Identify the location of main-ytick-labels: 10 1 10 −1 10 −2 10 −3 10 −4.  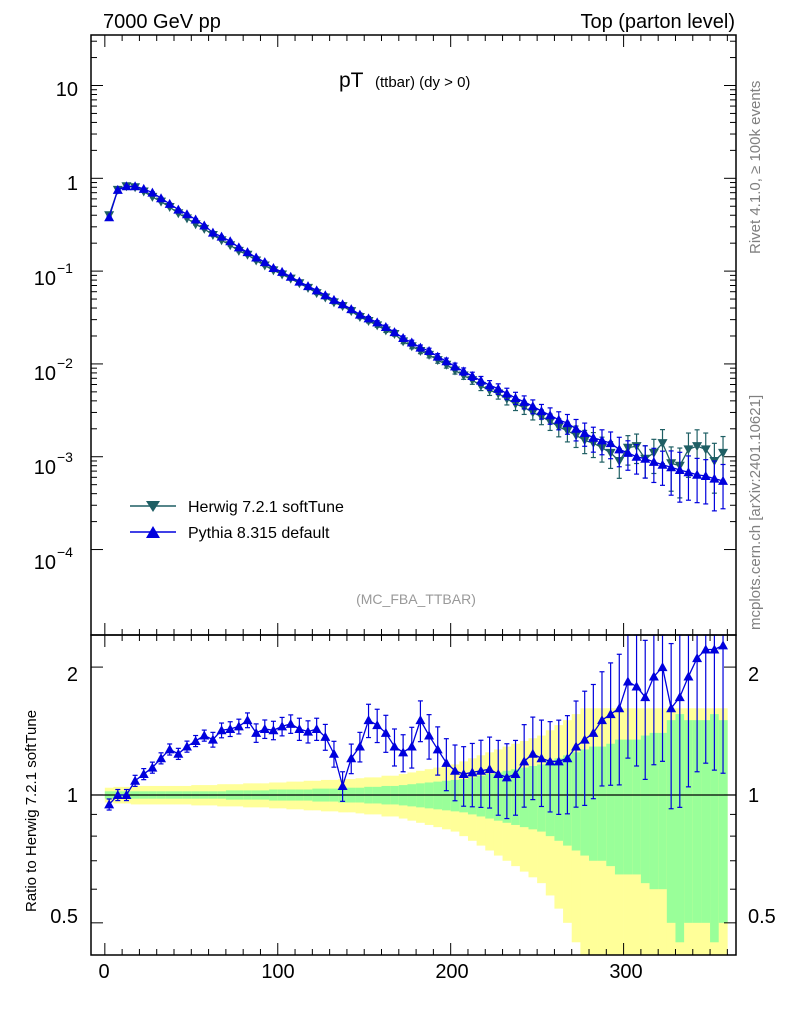
(56, 326).